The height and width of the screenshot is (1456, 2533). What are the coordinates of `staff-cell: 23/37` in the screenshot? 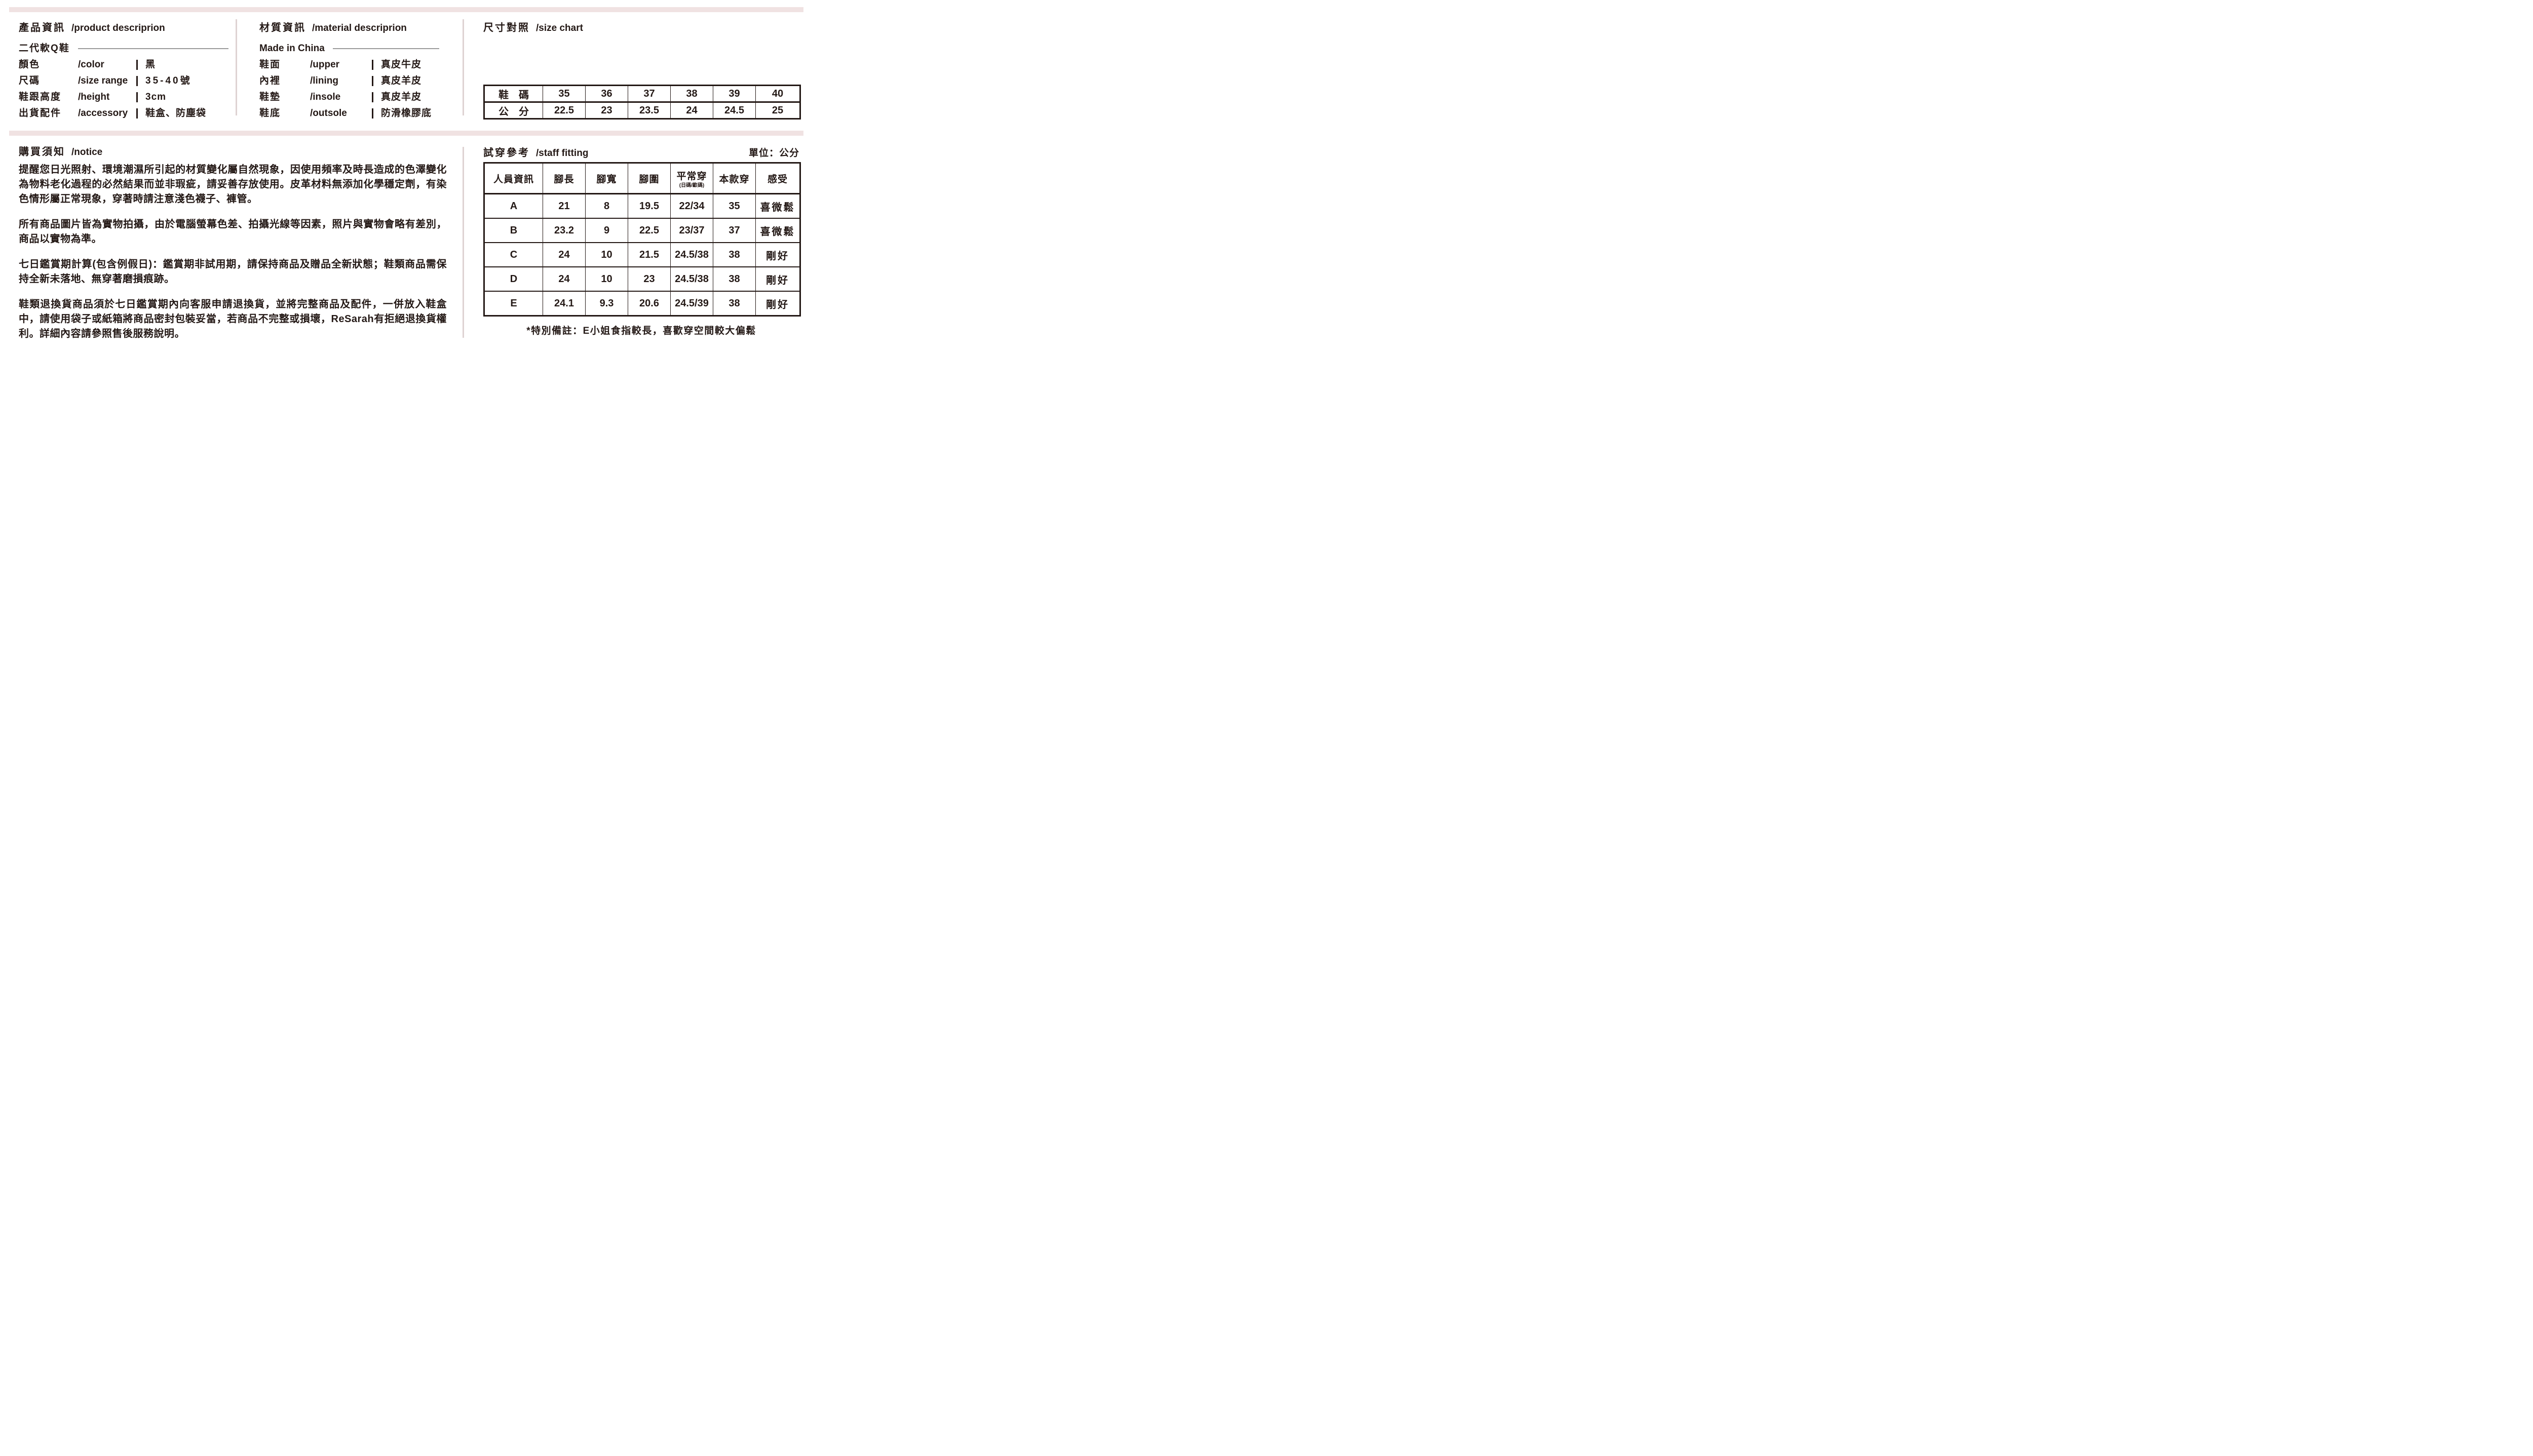 It's located at (691, 231).